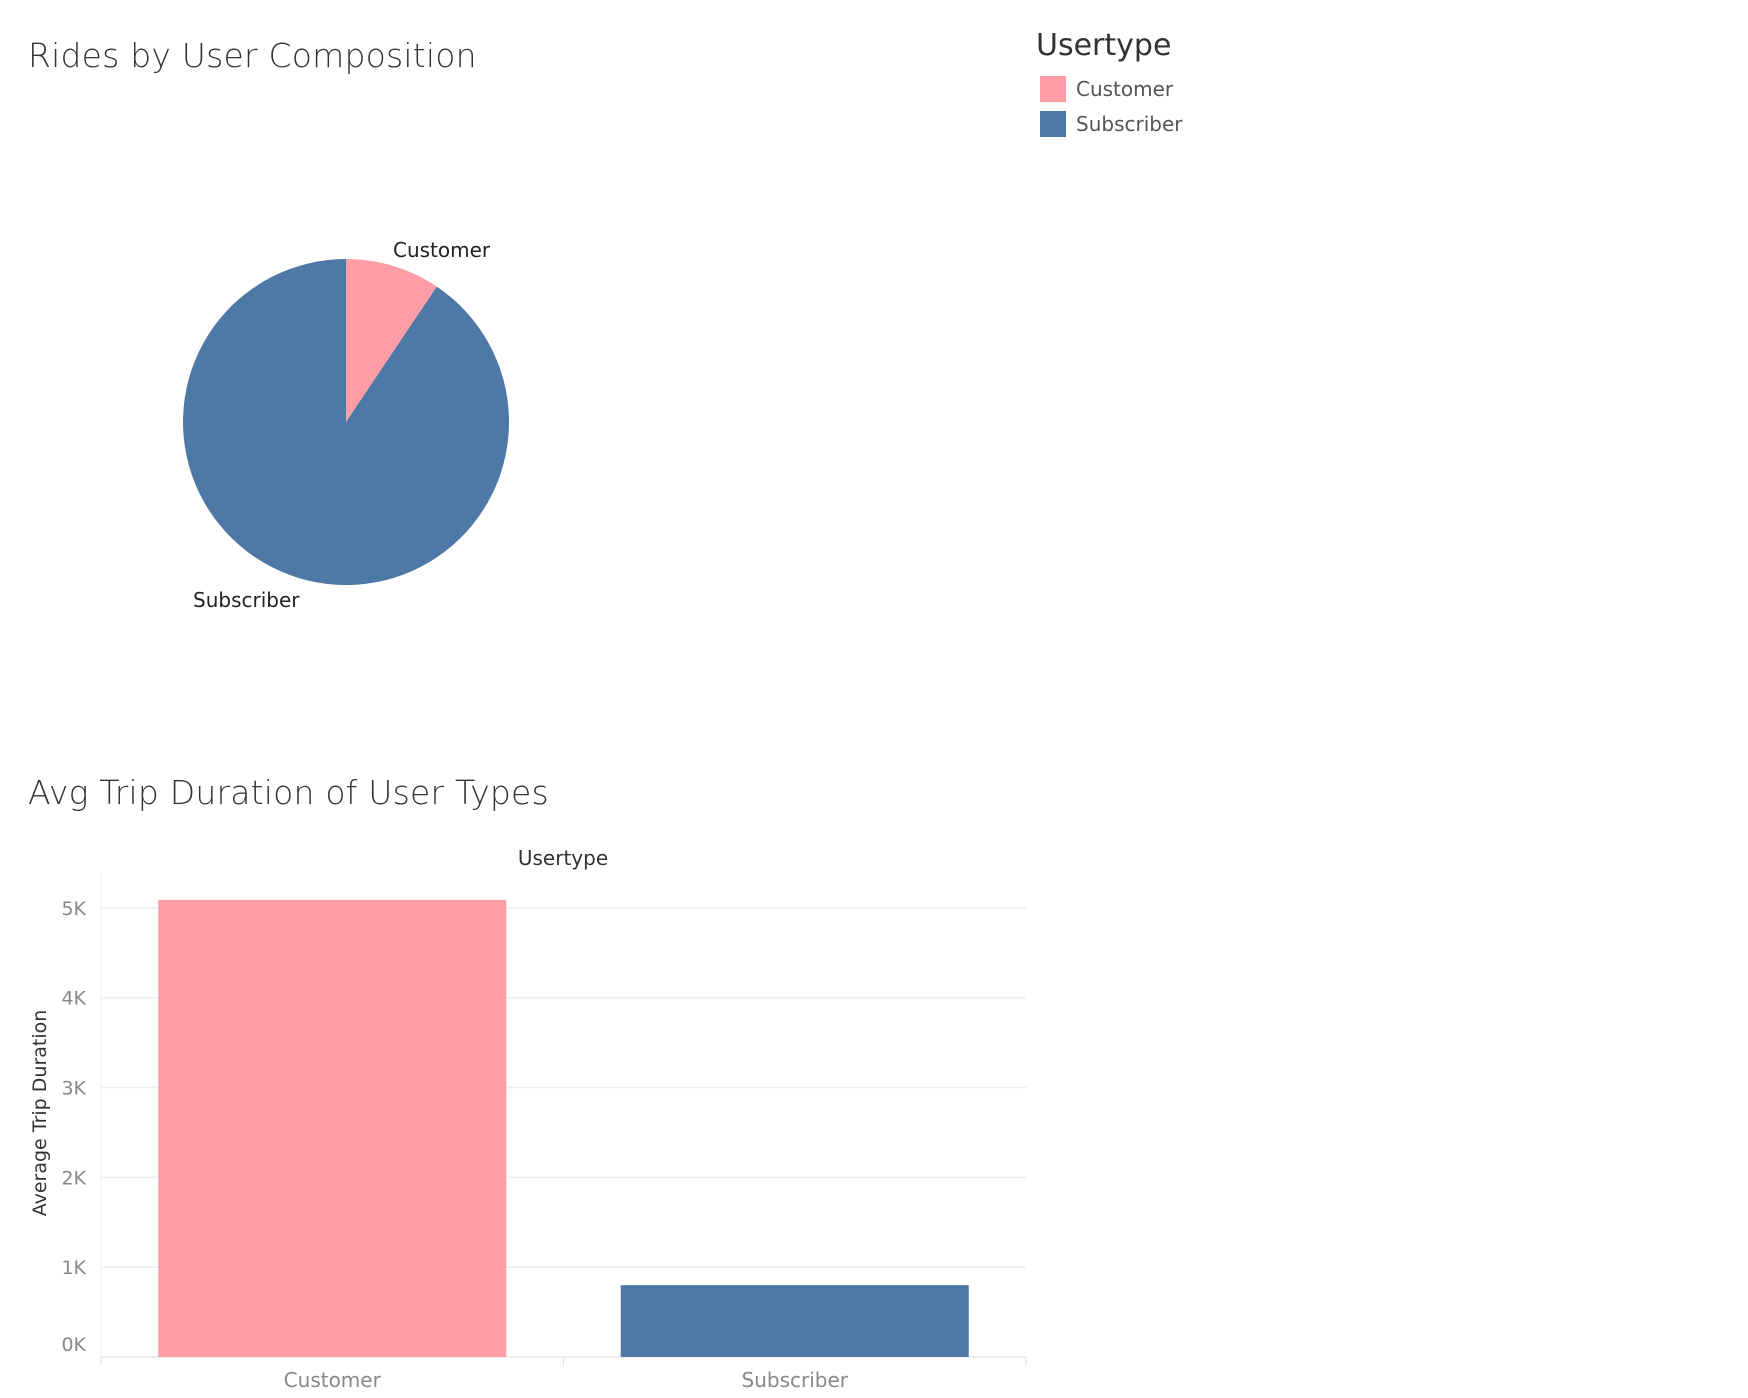 The width and height of the screenshot is (1748, 1398). I want to click on pie-slice-customer, so click(391, 340).